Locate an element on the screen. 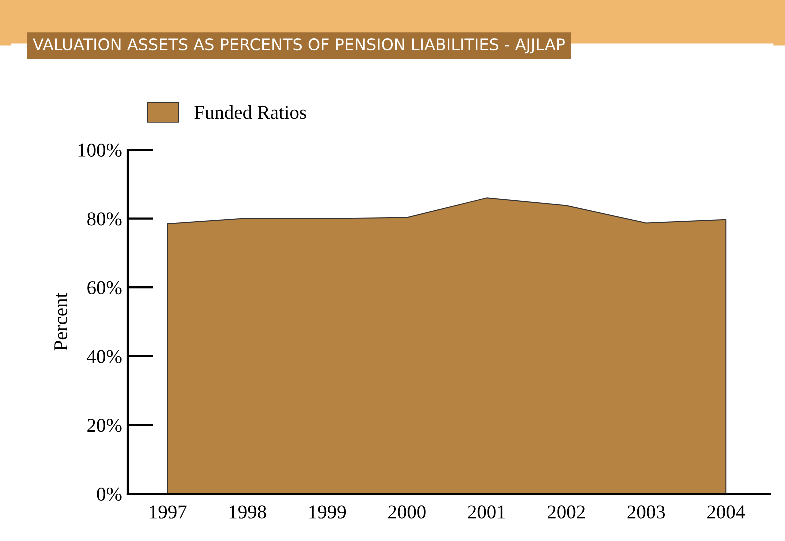 The height and width of the screenshot is (541, 785). x-tick-label: 2003 is located at coordinates (647, 512).